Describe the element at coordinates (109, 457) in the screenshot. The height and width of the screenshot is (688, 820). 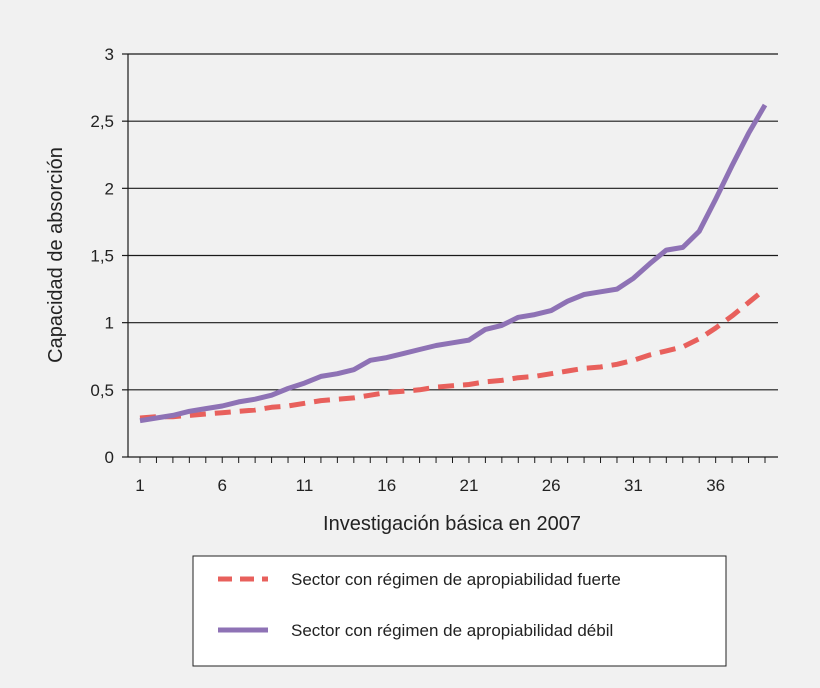
I see `y-tick-label: 0` at that location.